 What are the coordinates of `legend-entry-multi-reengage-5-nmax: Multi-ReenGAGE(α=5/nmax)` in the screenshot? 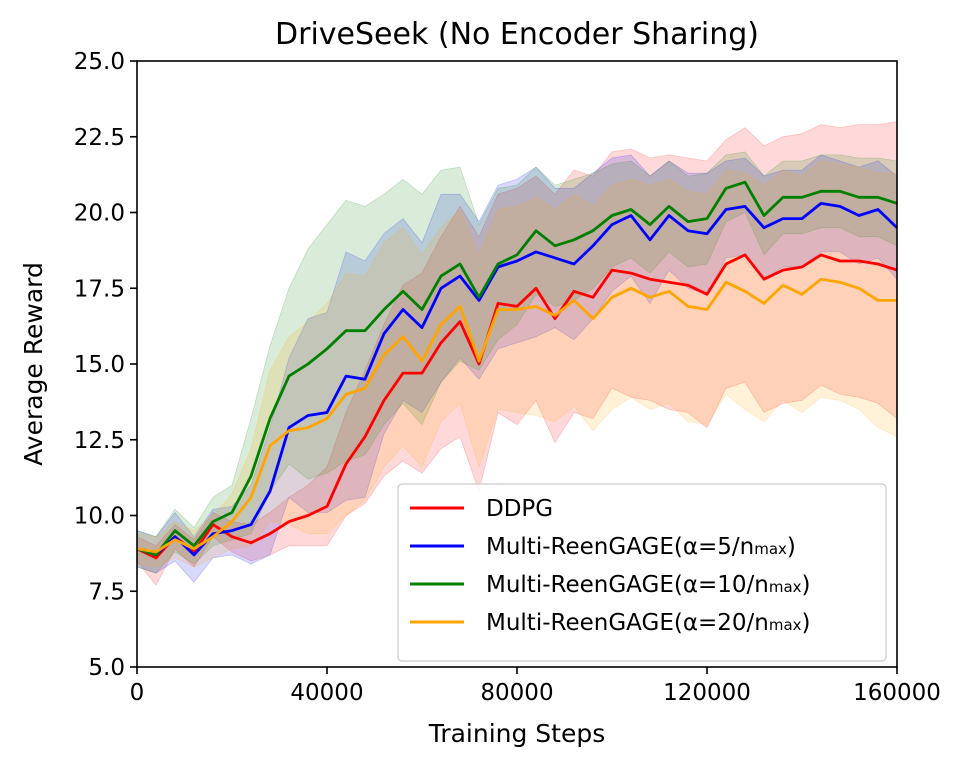 It's located at (603, 547).